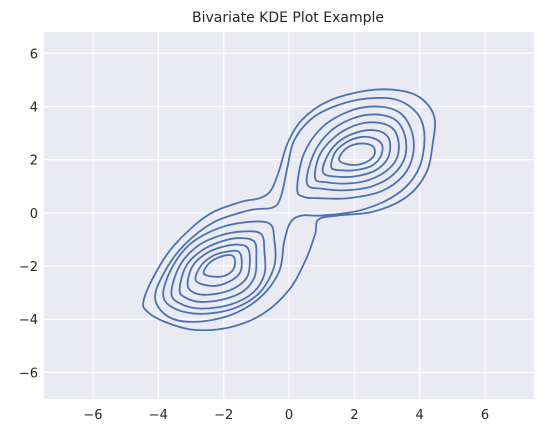 This screenshot has width=546, height=437. Describe the element at coordinates (354, 415) in the screenshot. I see `x-tick-label: 2` at that location.